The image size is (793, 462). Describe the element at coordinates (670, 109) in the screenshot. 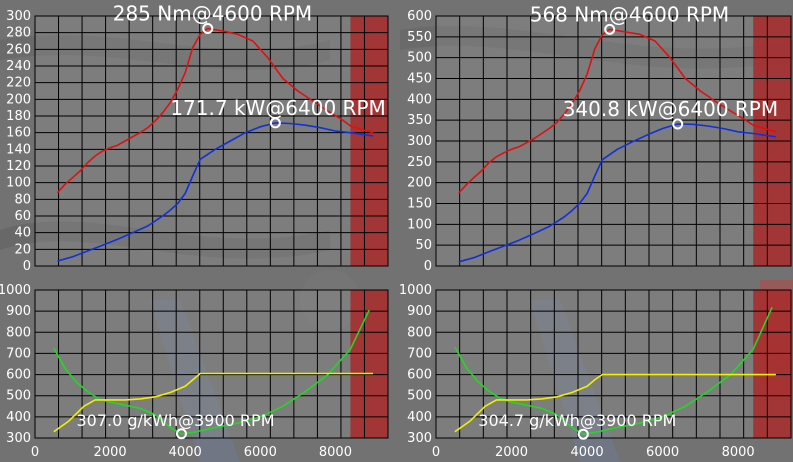

I see `peak-annotation: 340.8 kW@6400 RPM` at that location.